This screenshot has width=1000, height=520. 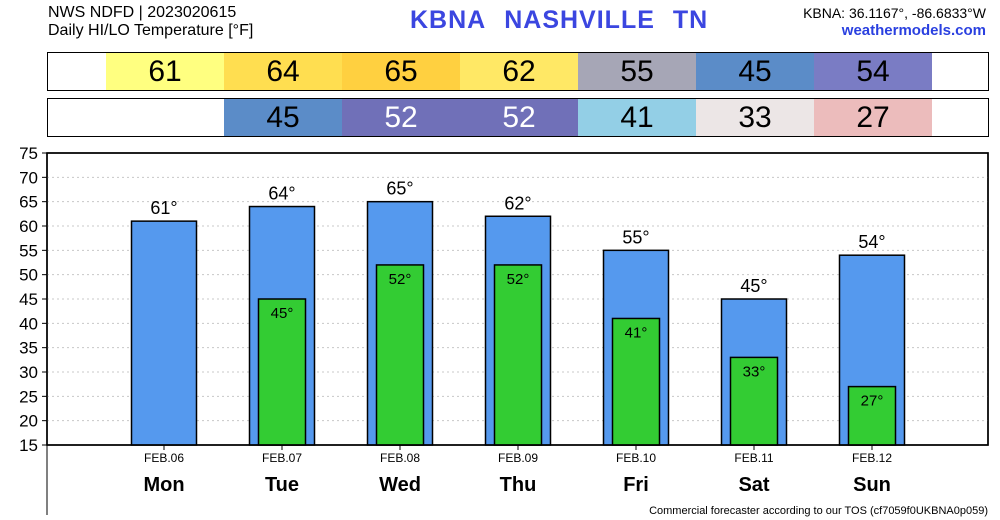 I want to click on day-label: Mon, so click(x=163, y=485).